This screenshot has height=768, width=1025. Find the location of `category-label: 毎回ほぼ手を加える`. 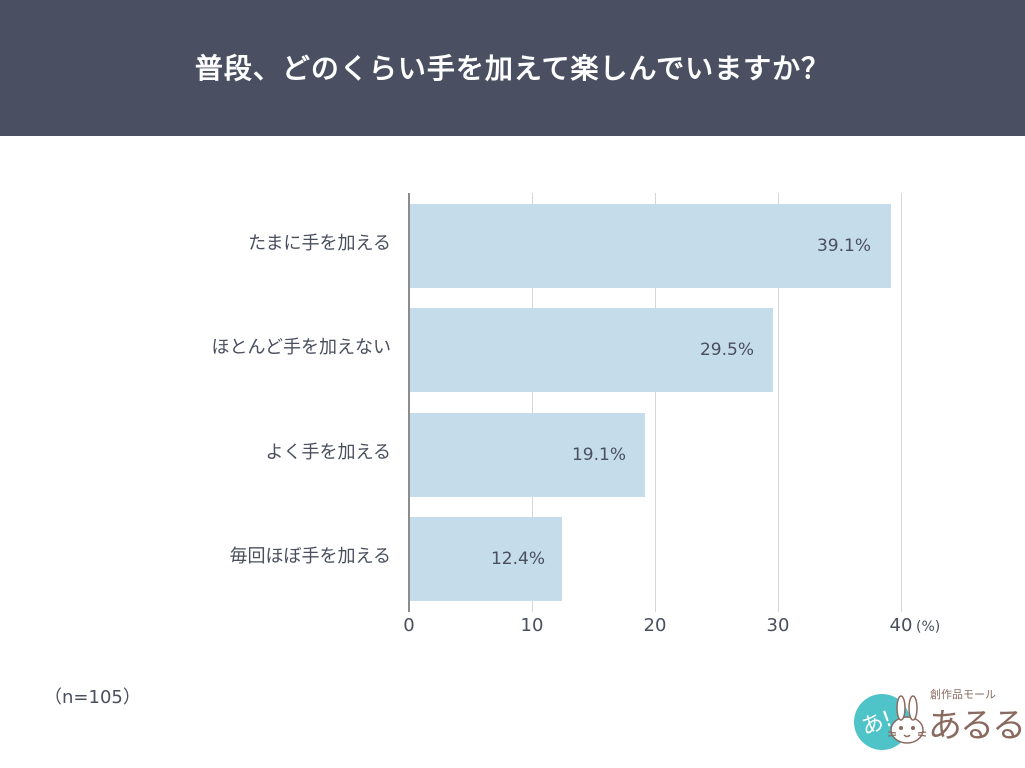

category-label: 毎回ほぼ手を加える is located at coordinates (310, 556).